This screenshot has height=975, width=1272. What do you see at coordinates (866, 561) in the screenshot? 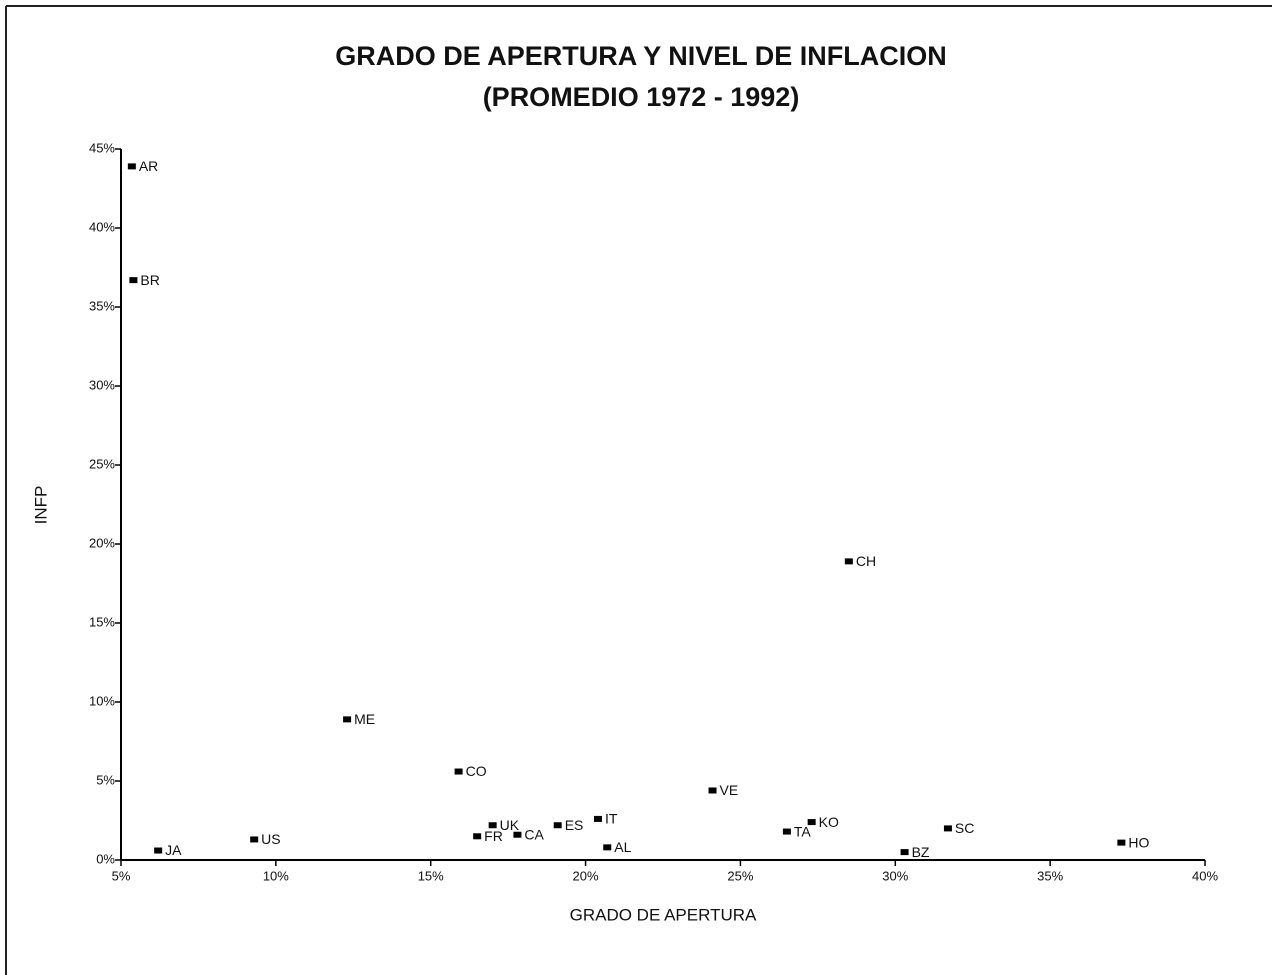
I see `point-label: CH` at bounding box center [866, 561].